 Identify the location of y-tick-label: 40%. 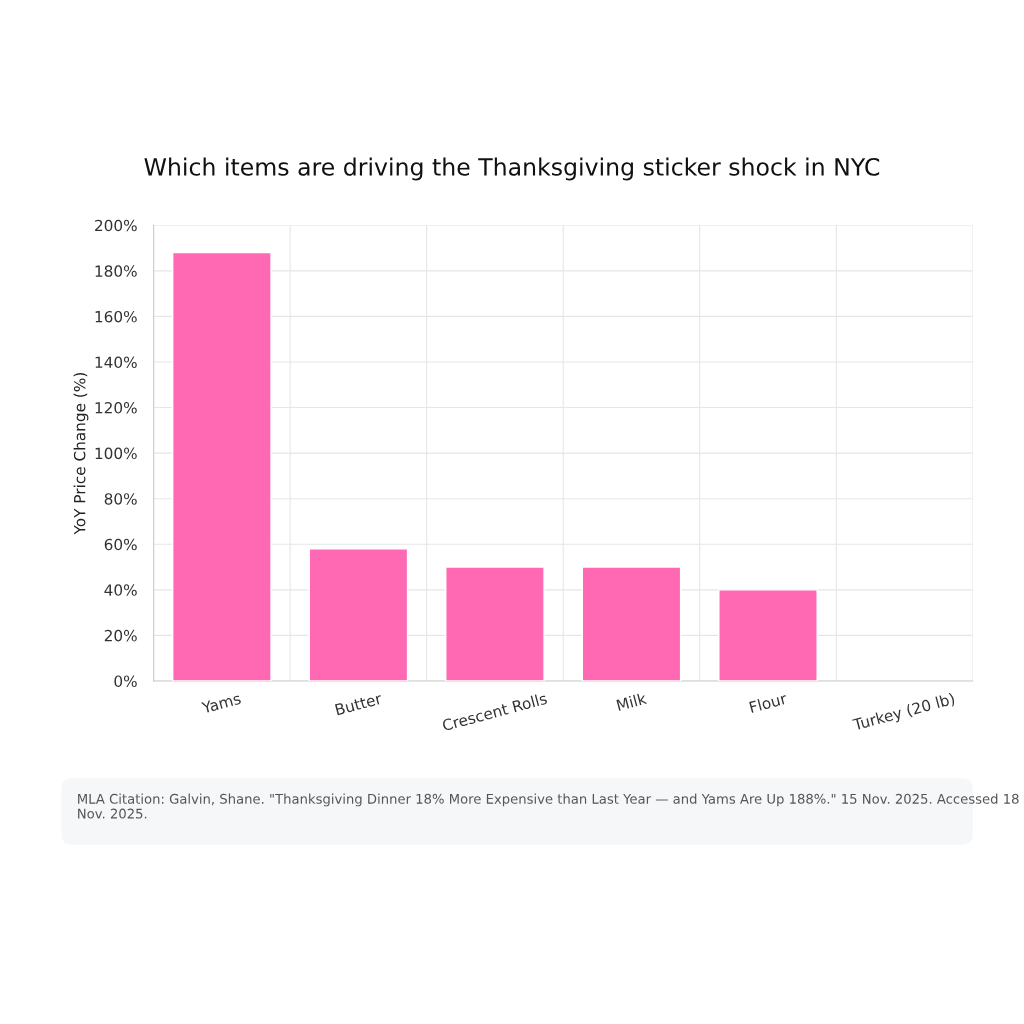
(120, 590).